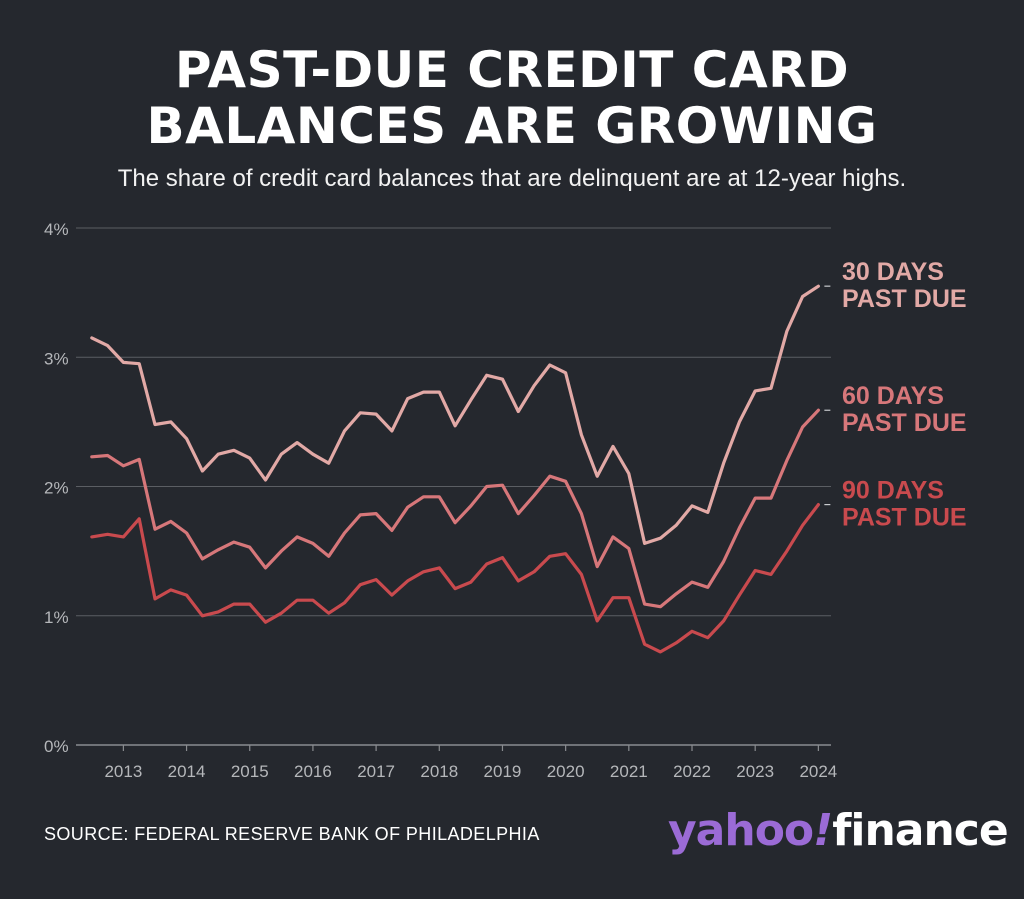 The width and height of the screenshot is (1024, 899). Describe the element at coordinates (455, 578) in the screenshot. I see `series-line-90-days-past-due` at that location.